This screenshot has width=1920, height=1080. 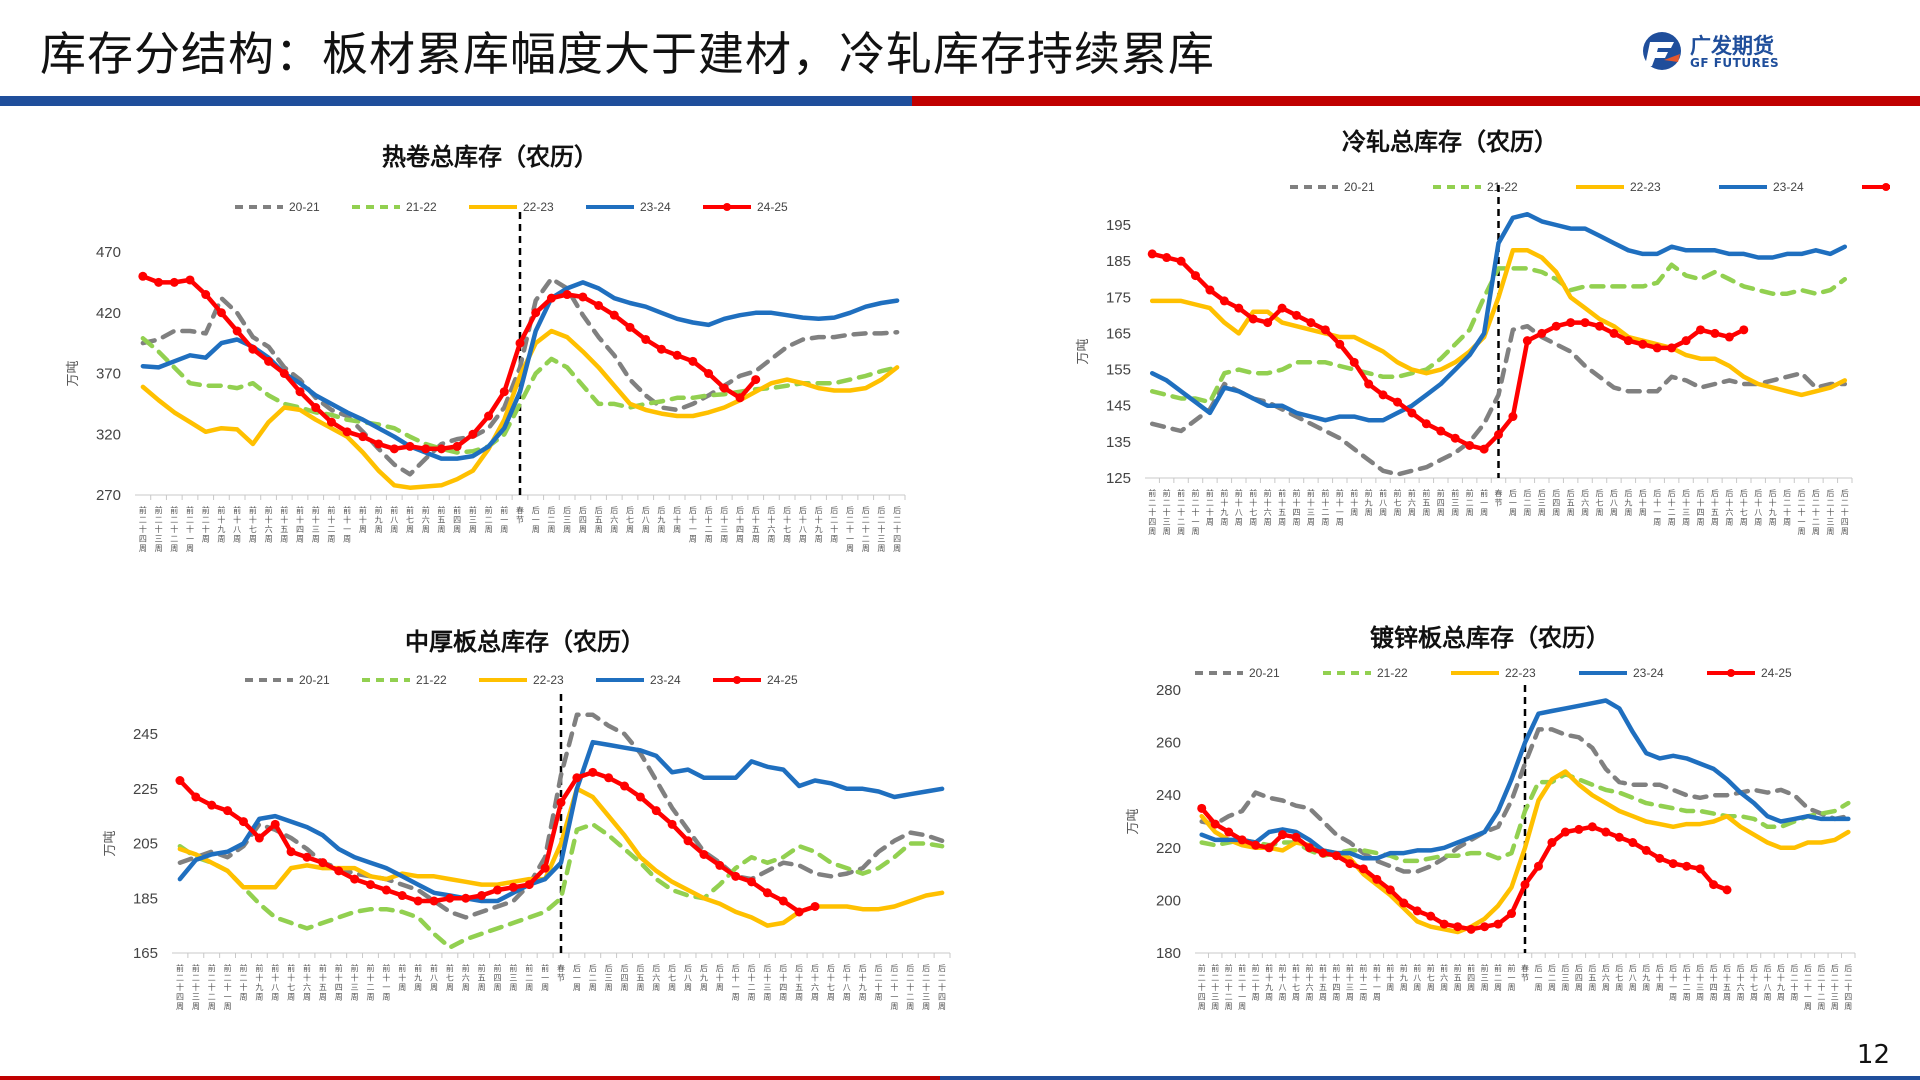 What do you see at coordinates (1673, 982) in the screenshot?
I see `x-tick-label: 后十一周` at bounding box center [1673, 982].